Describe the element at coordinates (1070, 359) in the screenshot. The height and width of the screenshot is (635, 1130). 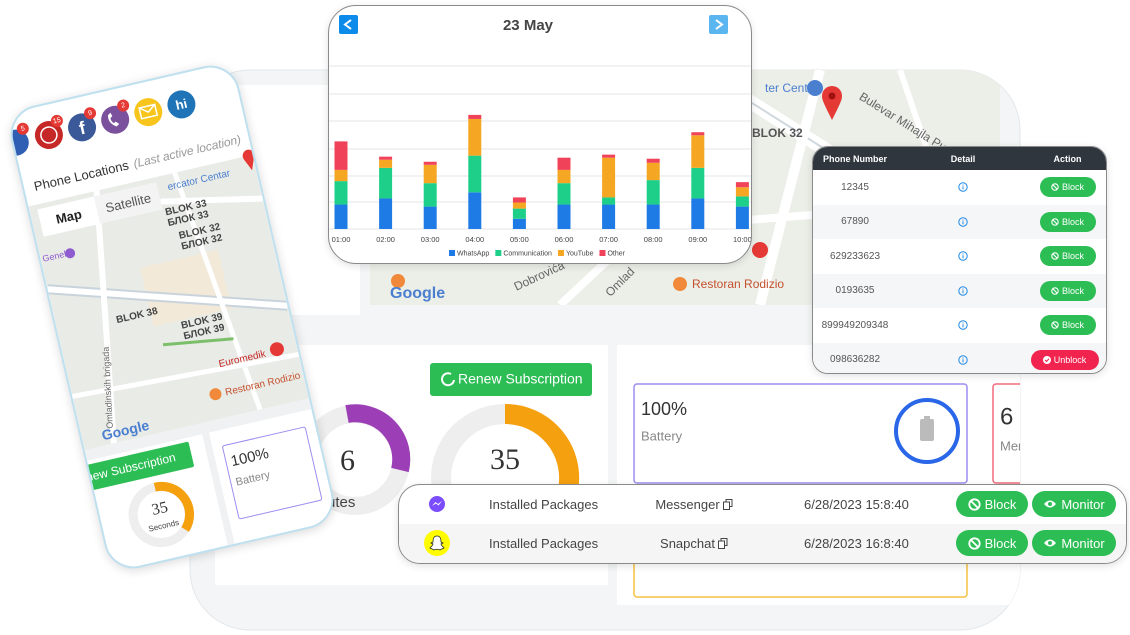
I see `button-label: Unblock` at that location.